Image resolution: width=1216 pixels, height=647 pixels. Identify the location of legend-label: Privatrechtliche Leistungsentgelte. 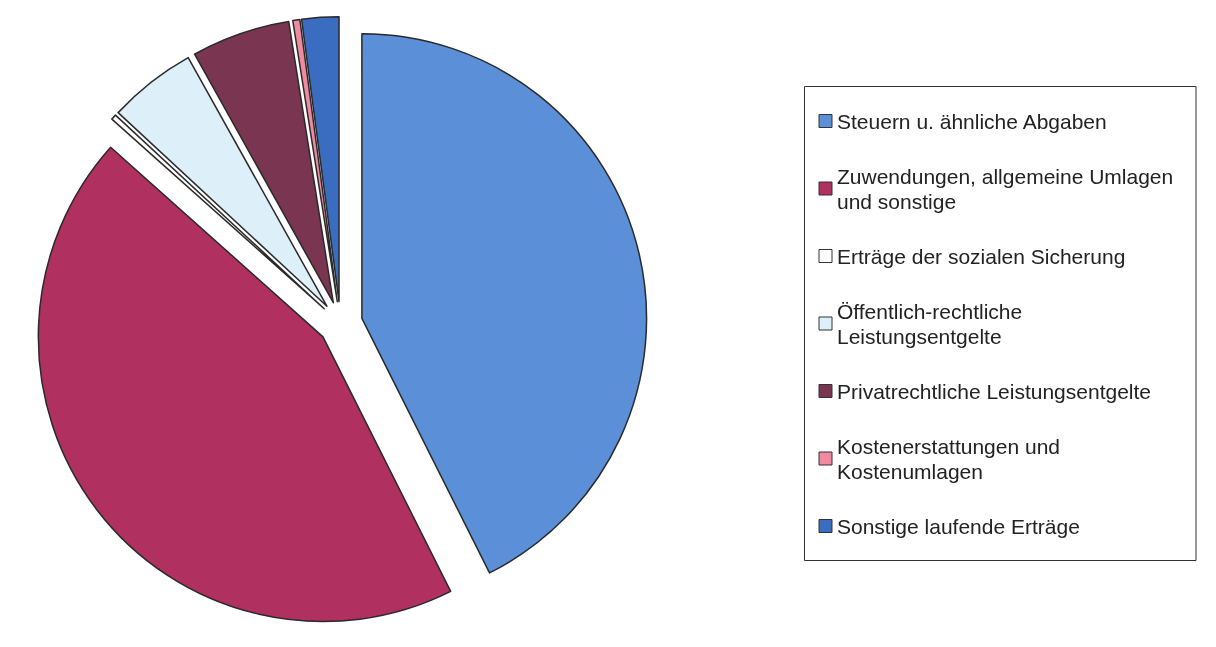
(994, 391).